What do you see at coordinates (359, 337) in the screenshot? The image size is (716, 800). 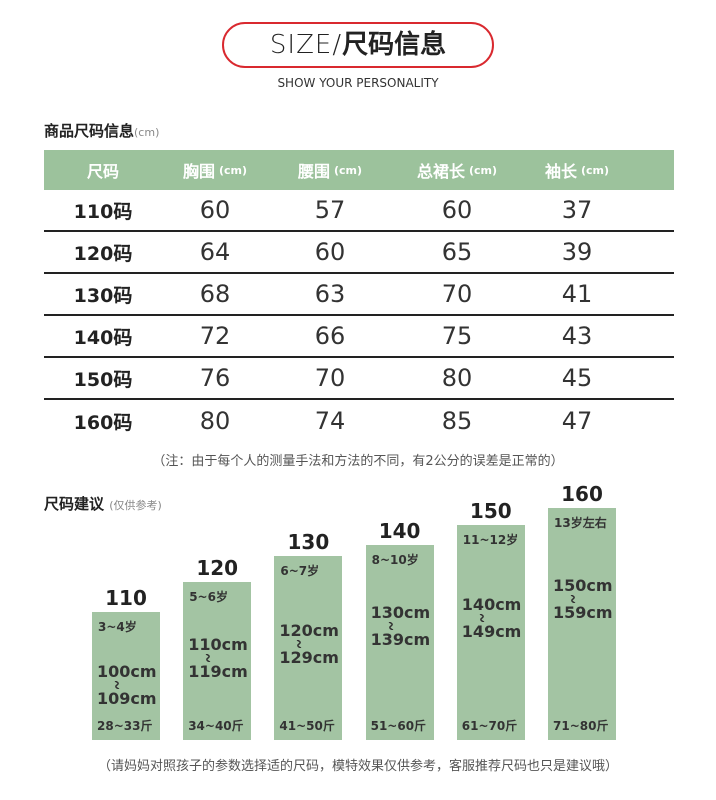 I see `table-row: 140码 72 66 75 43` at bounding box center [359, 337].